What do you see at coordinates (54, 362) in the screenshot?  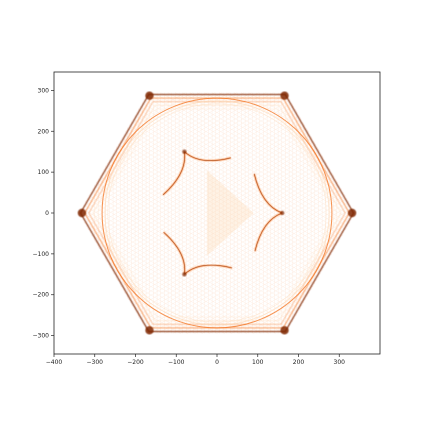 I see `x-tick-label: −400` at bounding box center [54, 362].